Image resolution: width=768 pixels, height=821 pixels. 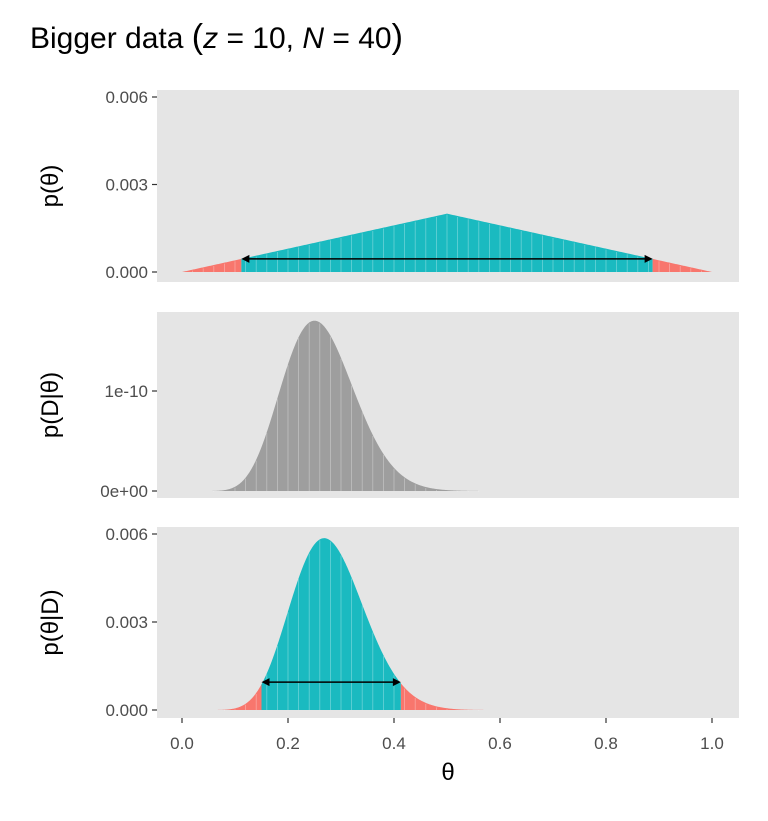 I want to click on likelihood-area, so click(x=447, y=405).